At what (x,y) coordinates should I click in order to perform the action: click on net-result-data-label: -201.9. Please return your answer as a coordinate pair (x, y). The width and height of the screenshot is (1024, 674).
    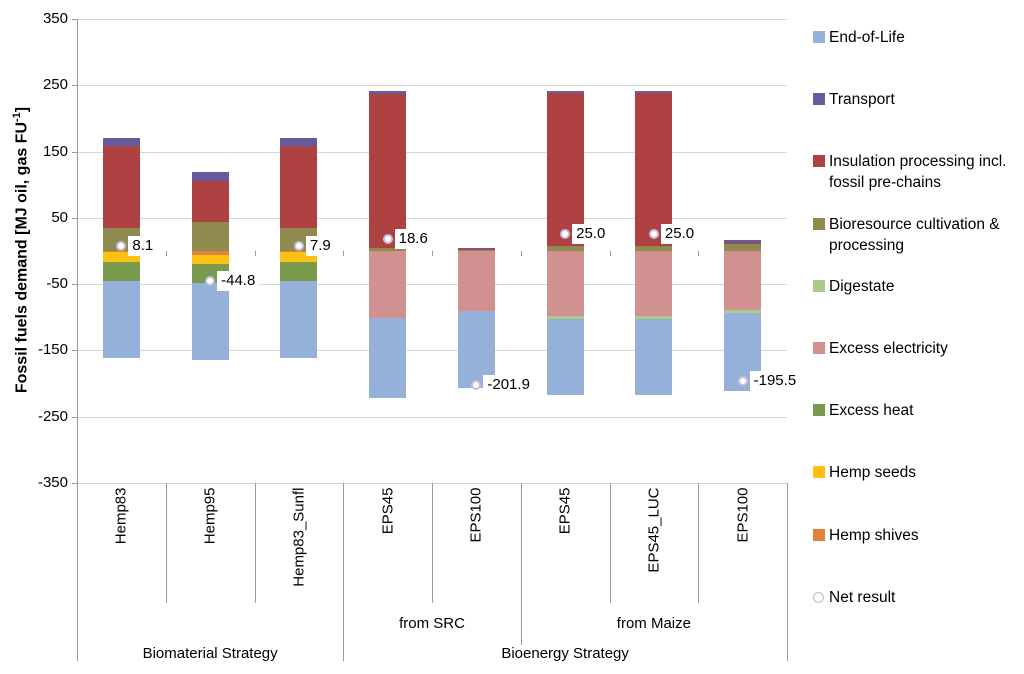
    Looking at the image, I should click on (508, 384).